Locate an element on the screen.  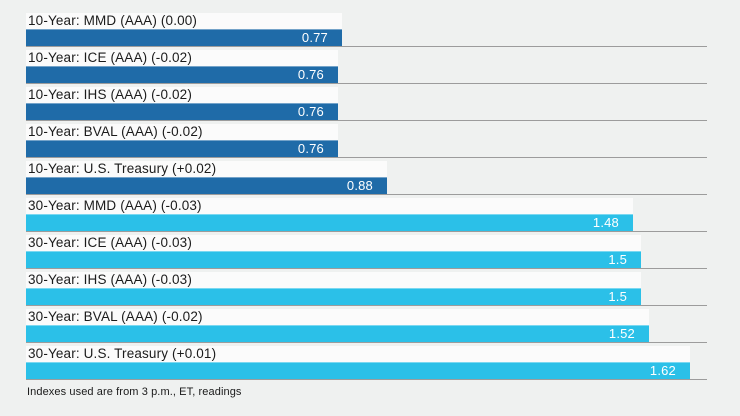
bar-row-inner: 10-Year: IHS (AAA) (-0.02) 0.76 is located at coordinates (182, 103).